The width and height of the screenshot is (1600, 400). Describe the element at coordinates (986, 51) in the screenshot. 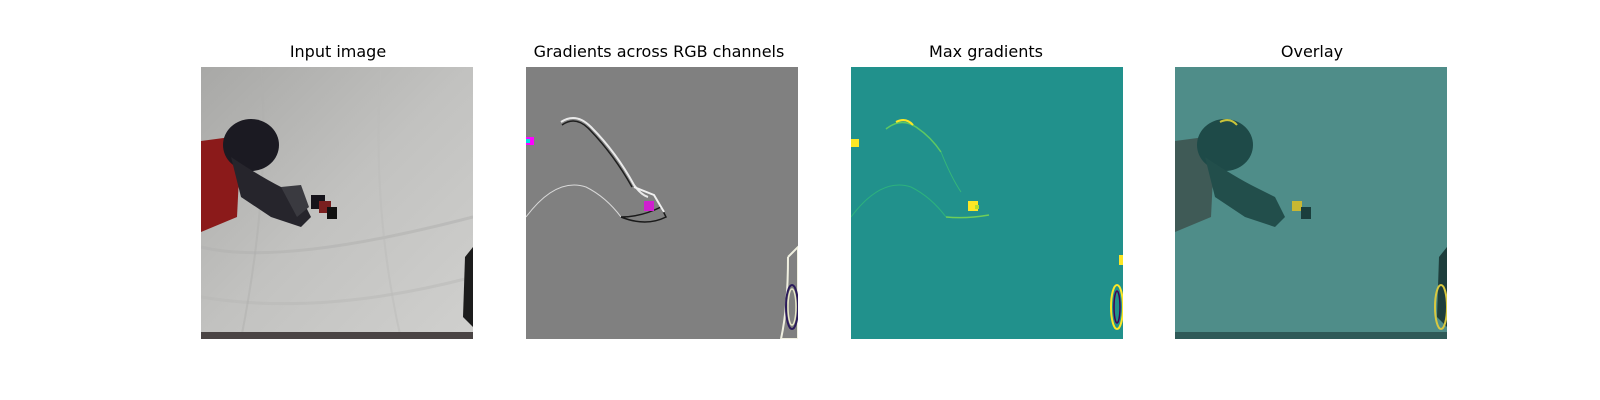

I see `panel-title-max-gradients: Max gradients` at that location.